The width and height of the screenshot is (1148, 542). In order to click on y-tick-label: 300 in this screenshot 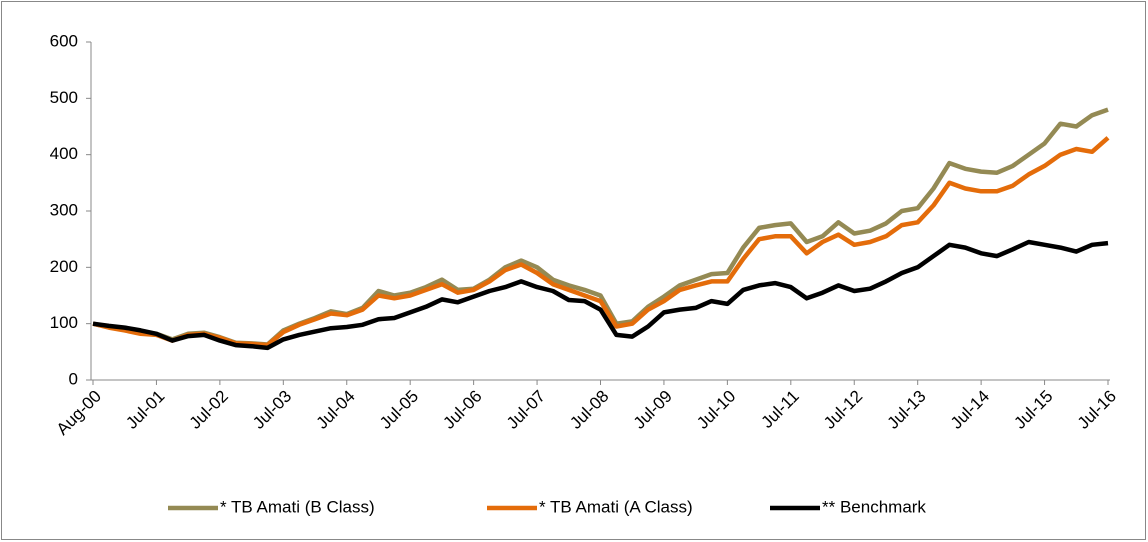, I will do `click(64, 209)`.